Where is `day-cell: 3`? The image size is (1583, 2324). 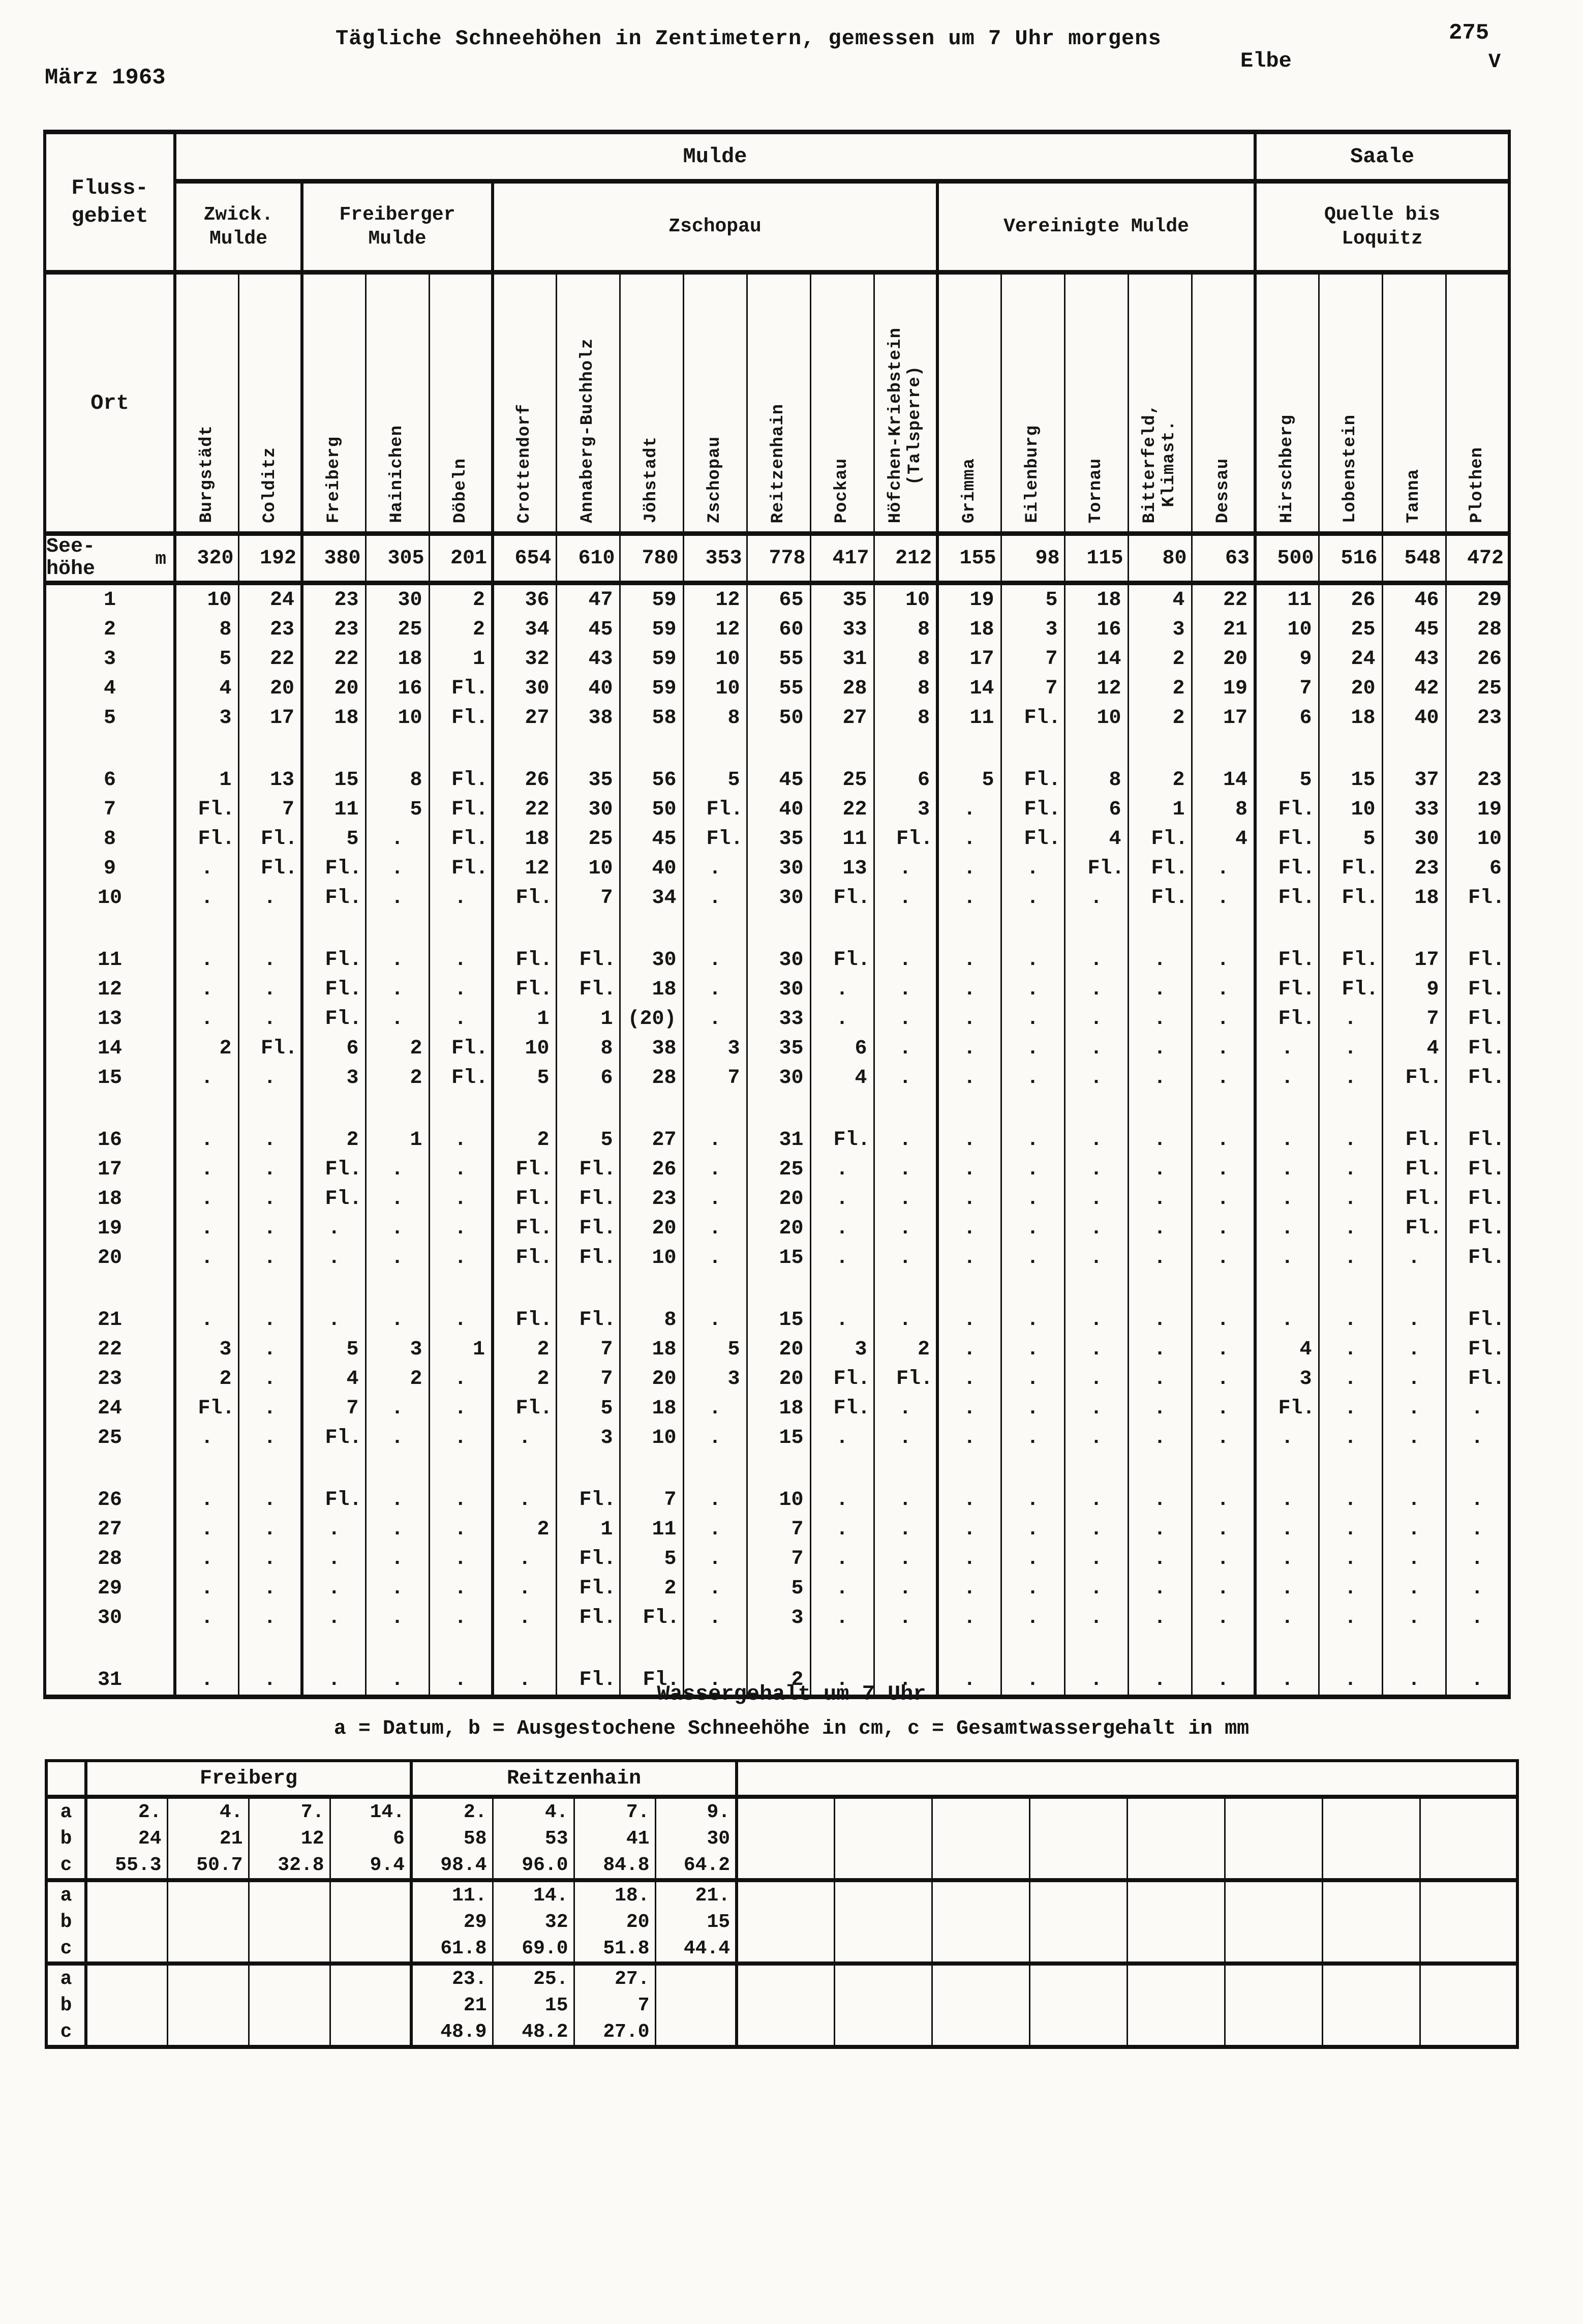 day-cell: 3 is located at coordinates (205, 1349).